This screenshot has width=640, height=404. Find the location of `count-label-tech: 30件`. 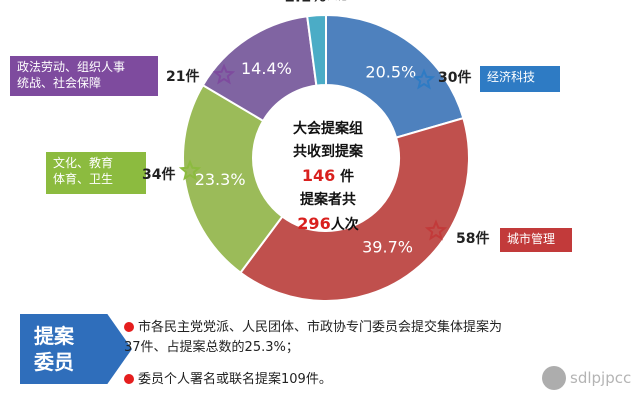

count-label-tech: 30件 is located at coordinates (455, 78).